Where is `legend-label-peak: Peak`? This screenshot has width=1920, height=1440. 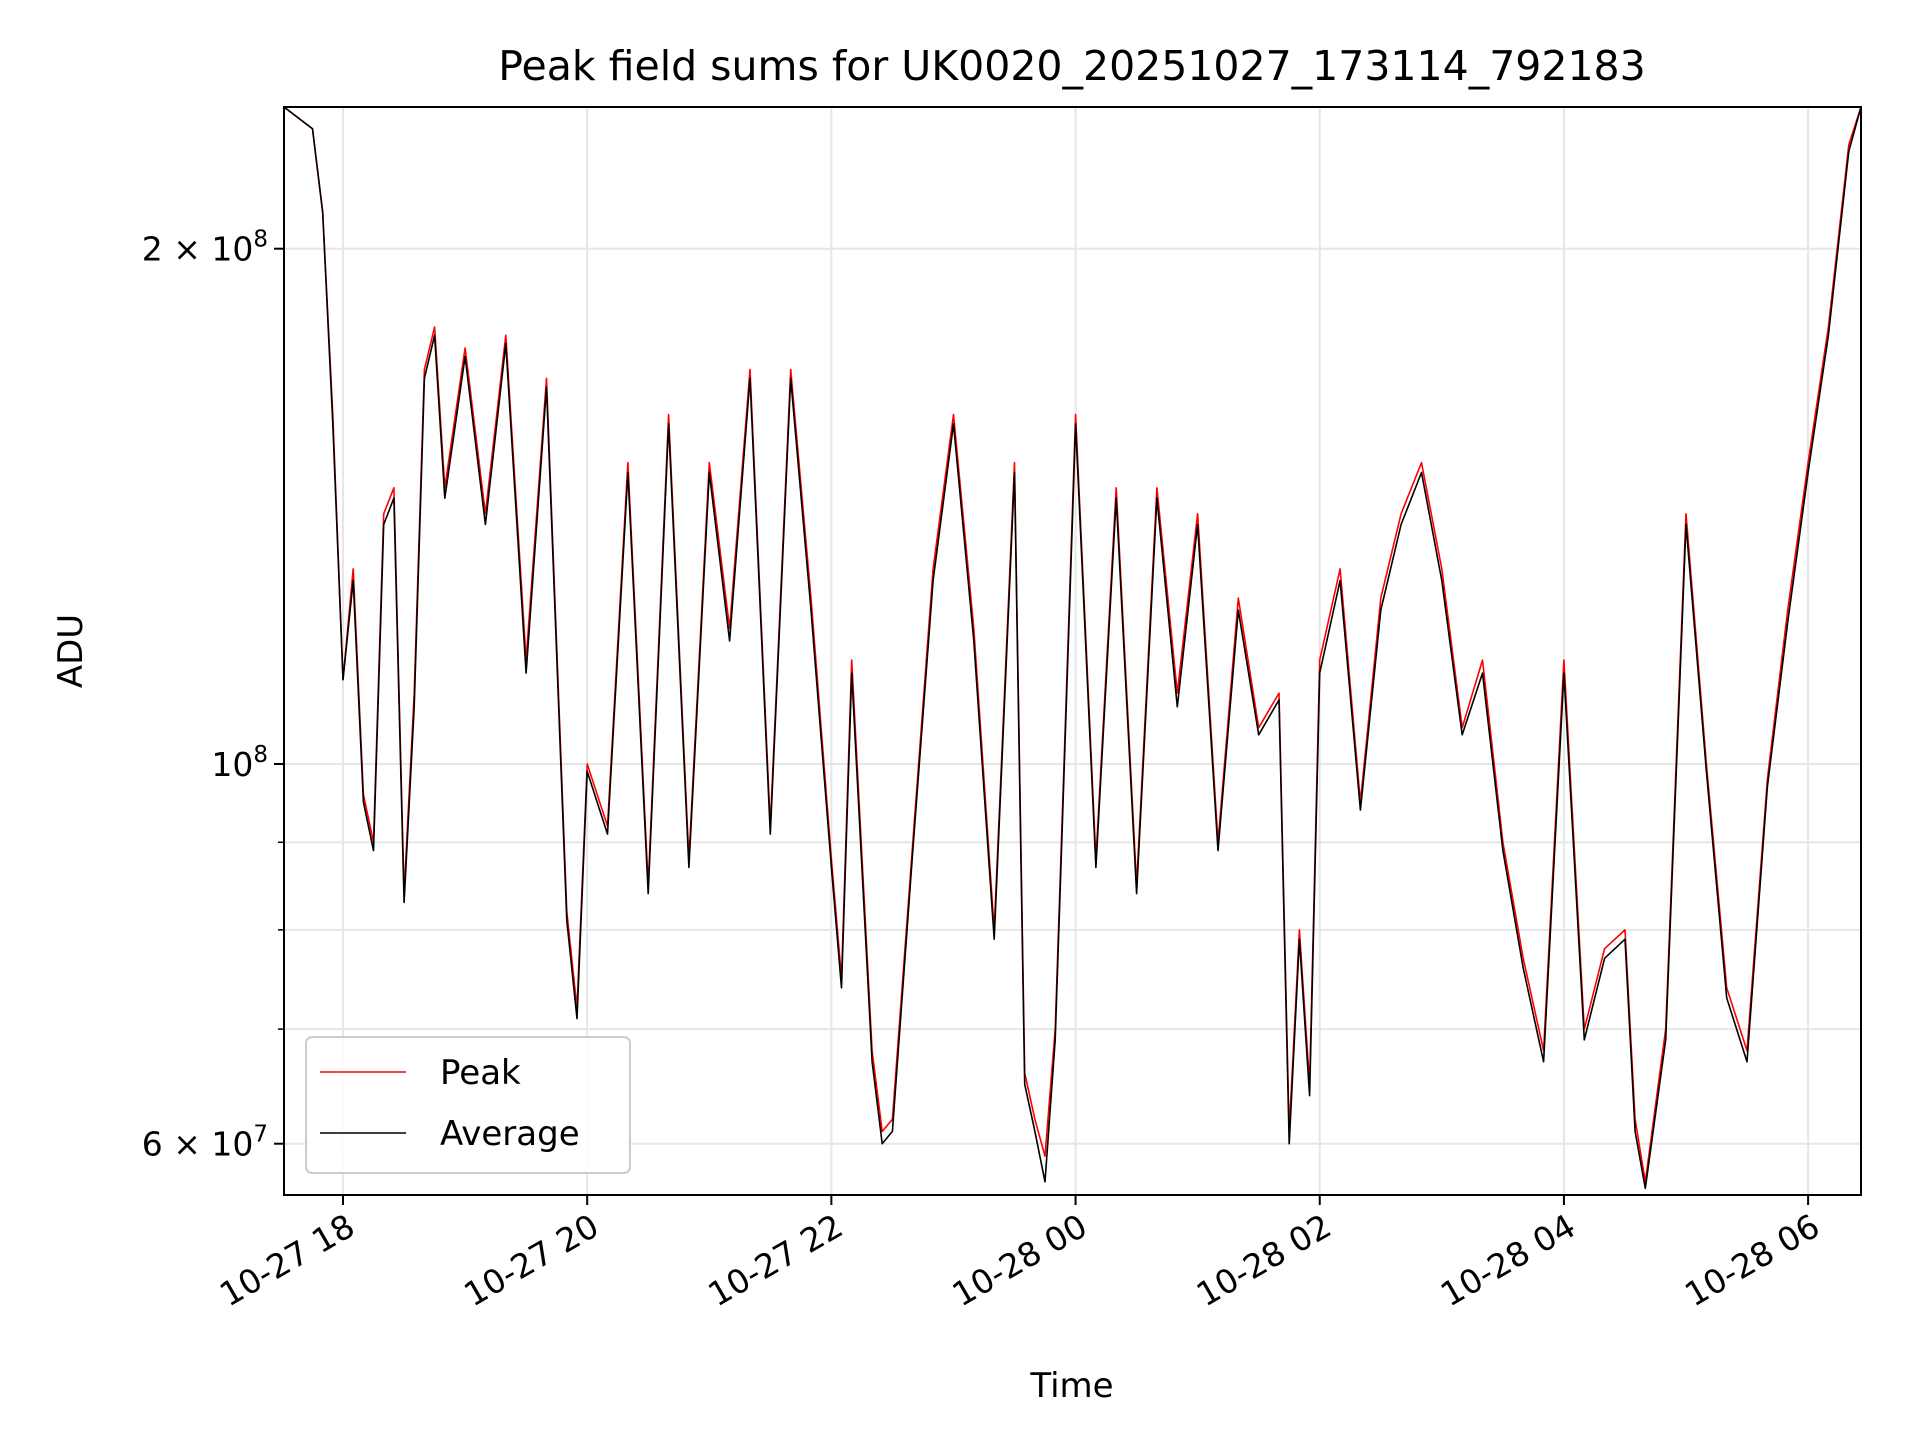
legend-label-peak: Peak is located at coordinates (480, 1073).